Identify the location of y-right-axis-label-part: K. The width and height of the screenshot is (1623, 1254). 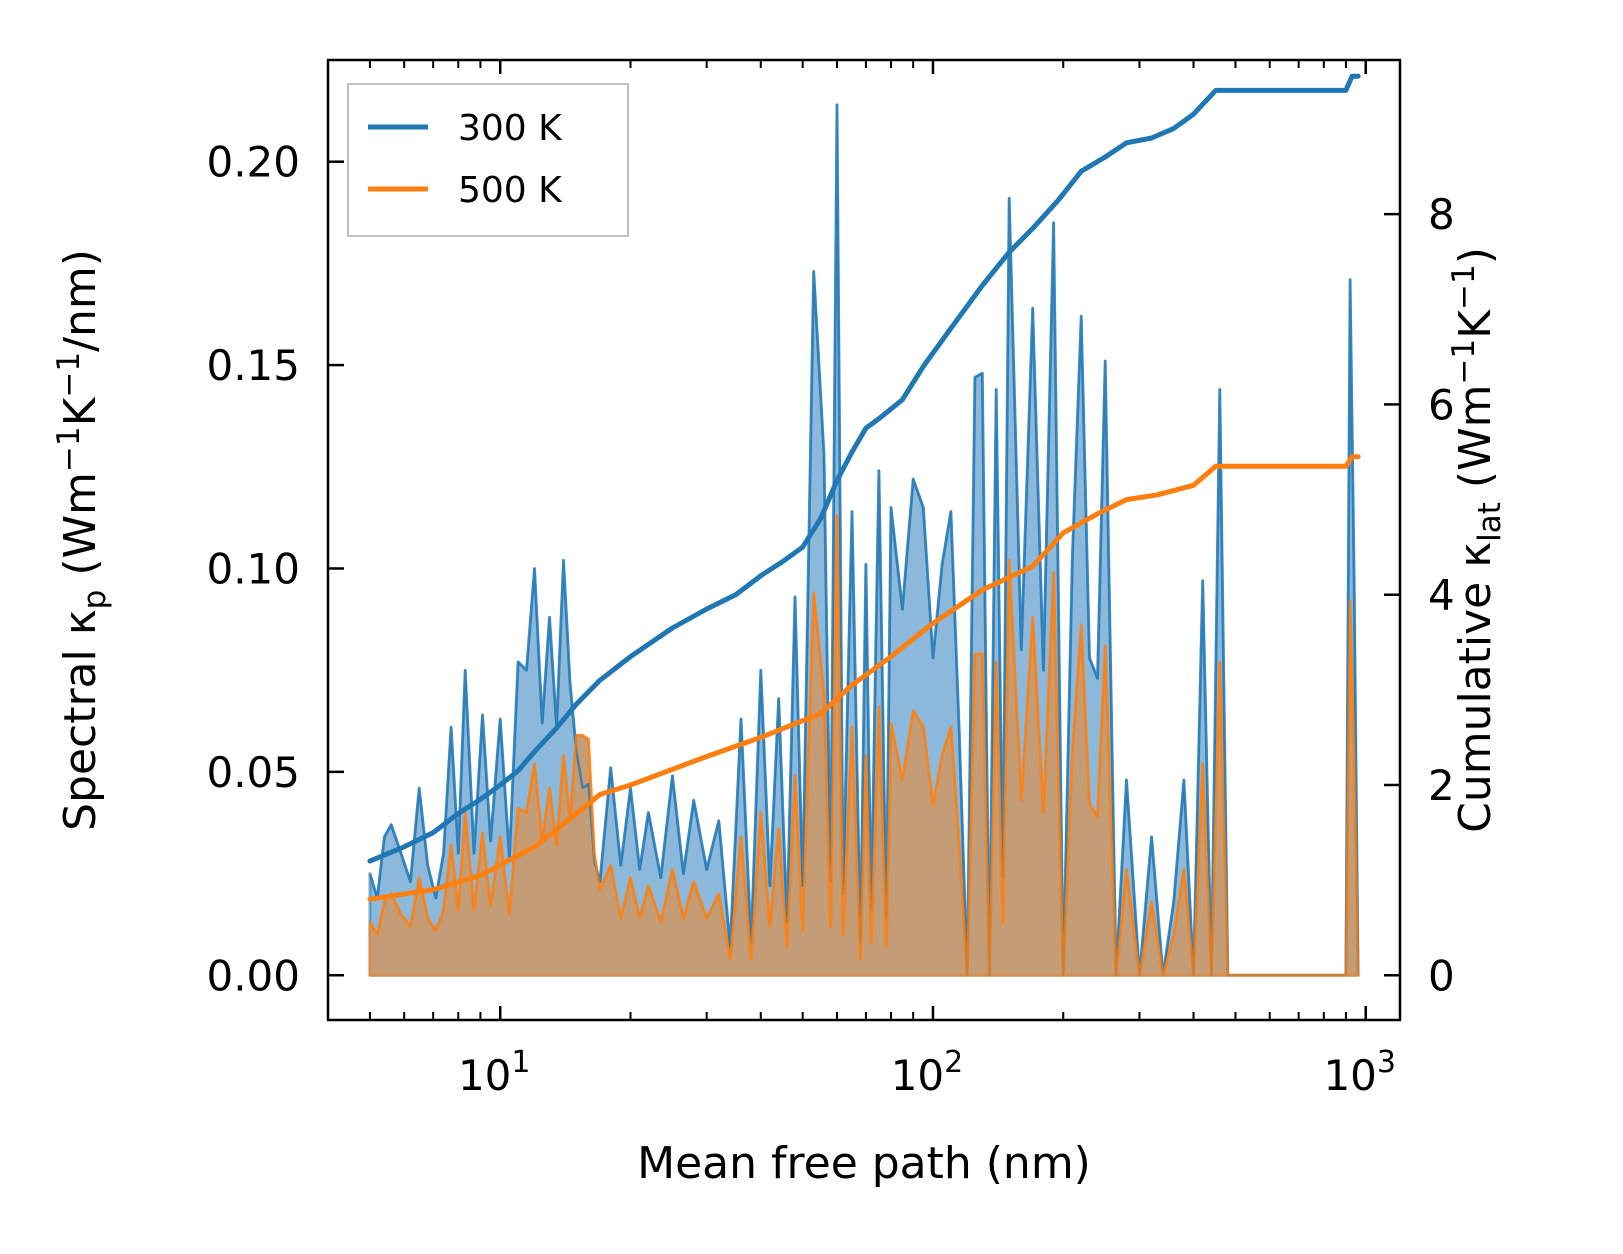
(1475, 324).